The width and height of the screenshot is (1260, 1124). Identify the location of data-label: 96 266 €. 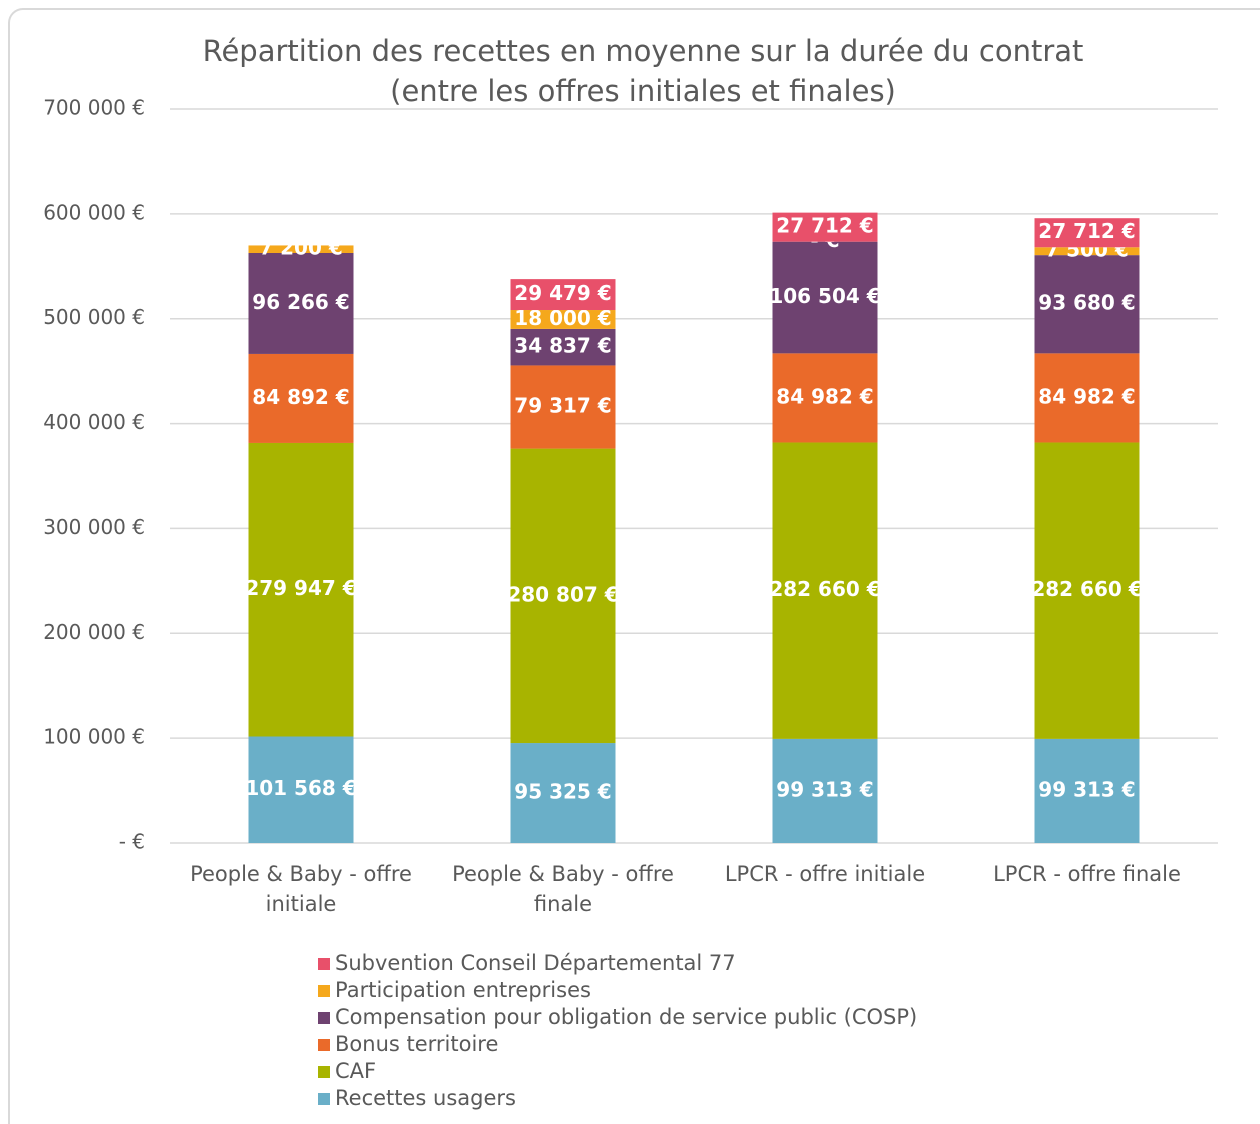
(300, 302).